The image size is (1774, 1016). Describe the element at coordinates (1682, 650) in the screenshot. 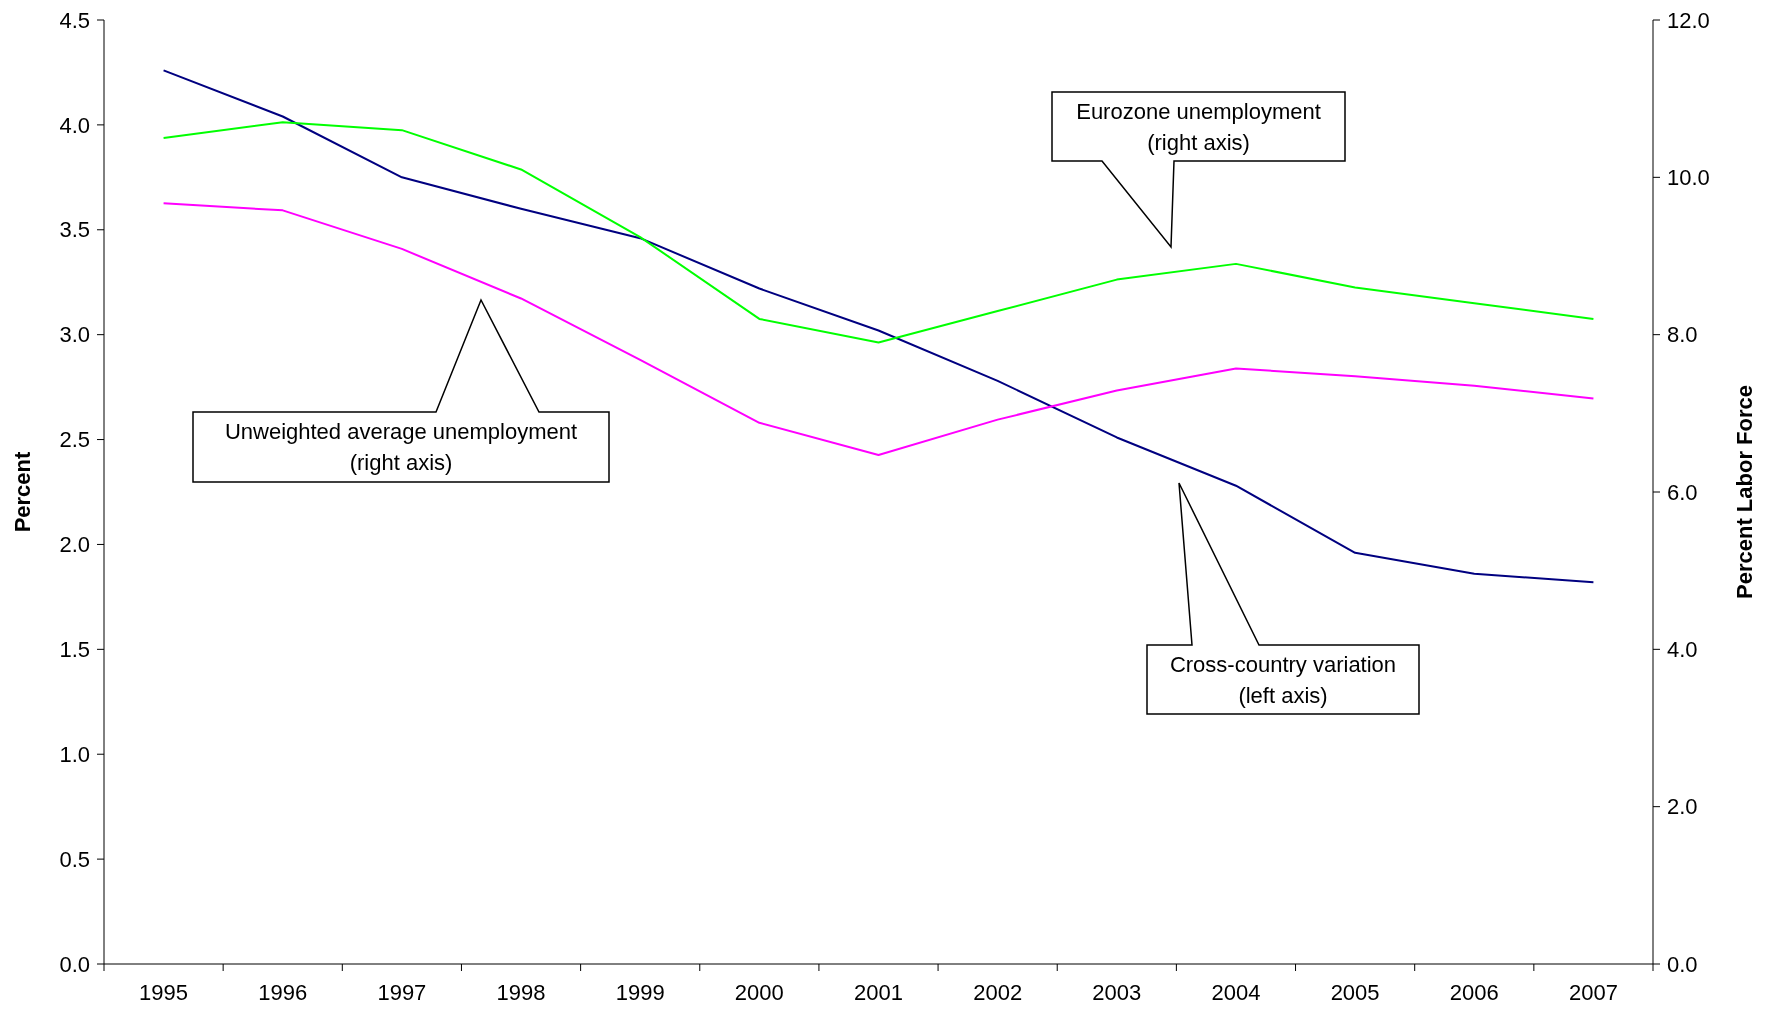

I see `y2-tick-label: 4.0` at that location.